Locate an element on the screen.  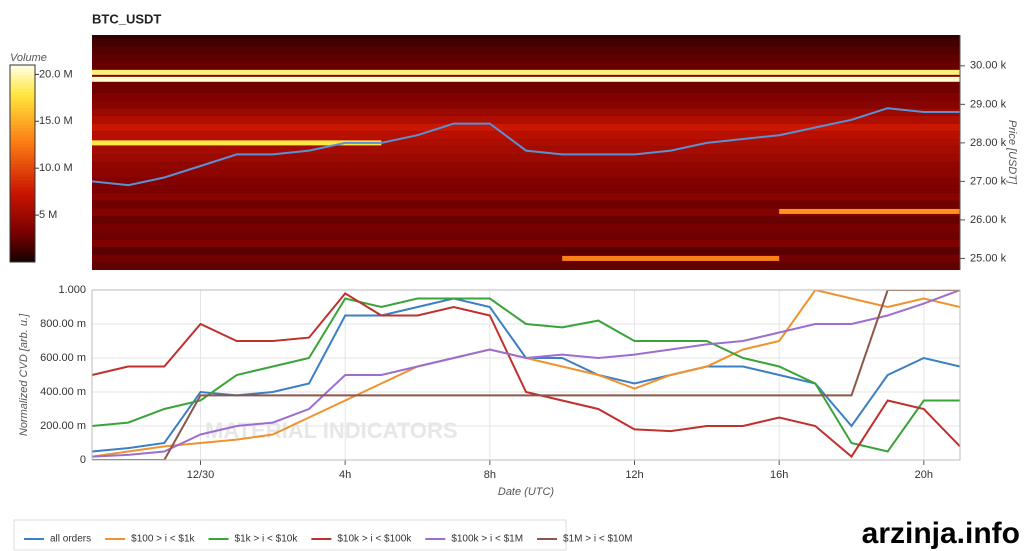
colorbar-label: Volume is located at coordinates (28, 58).